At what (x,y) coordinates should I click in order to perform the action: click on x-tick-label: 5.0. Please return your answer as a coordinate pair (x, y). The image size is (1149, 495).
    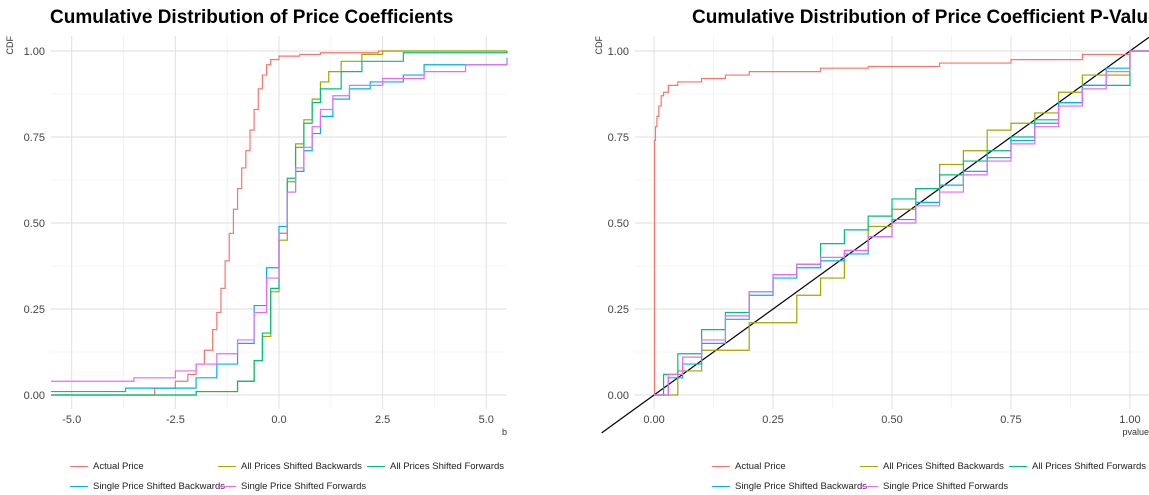
    Looking at the image, I should click on (486, 420).